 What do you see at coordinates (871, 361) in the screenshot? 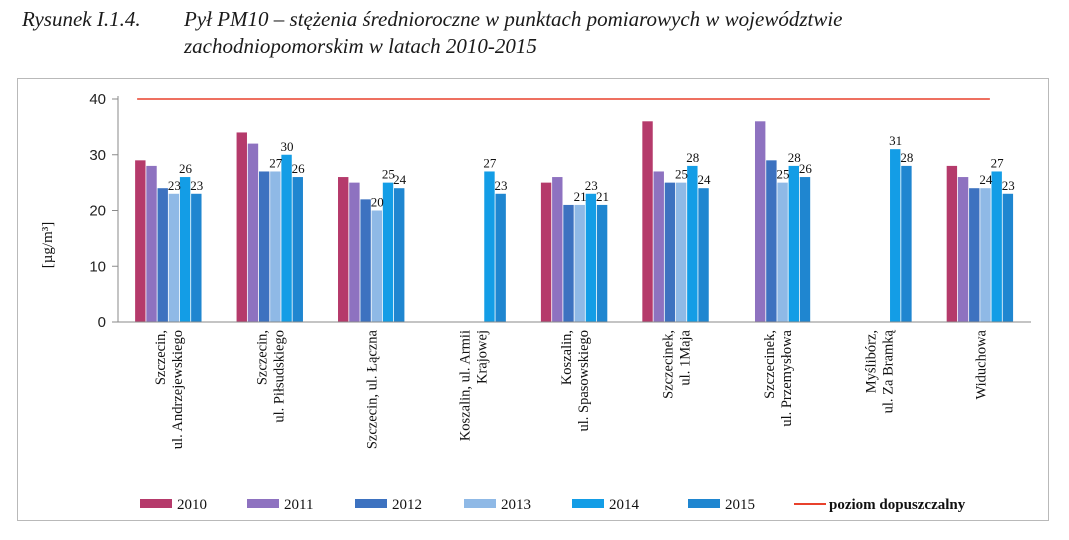
I see `category-label: Myślibórz,` at bounding box center [871, 361].